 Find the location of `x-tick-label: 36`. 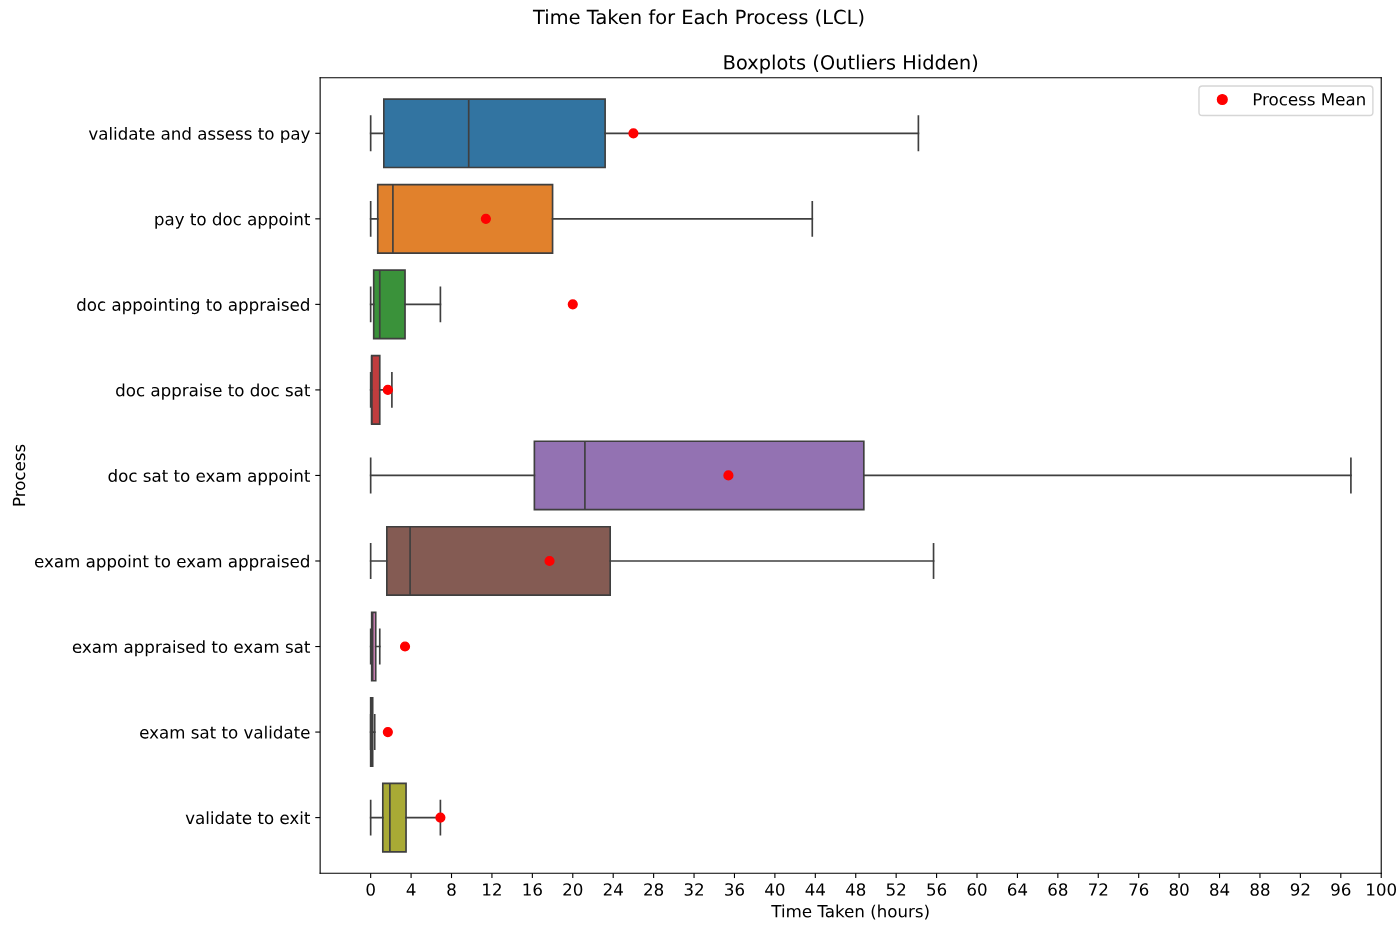

x-tick-label: 36 is located at coordinates (735, 889).